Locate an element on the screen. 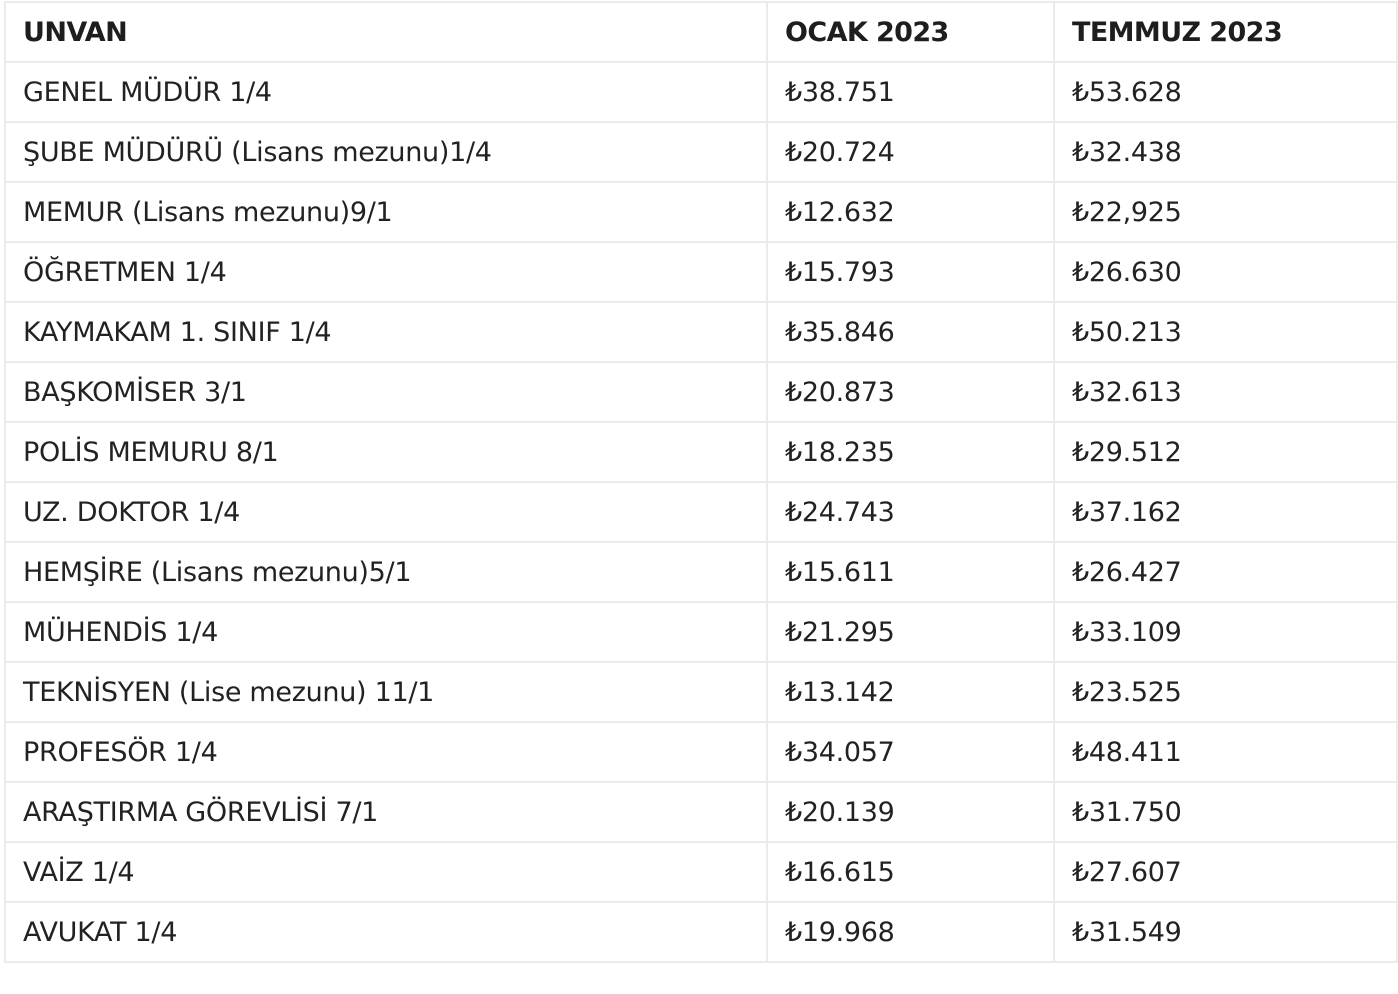  table-row: VAİZ 1/4 ₺16.615 ₺27.607 is located at coordinates (701, 872).